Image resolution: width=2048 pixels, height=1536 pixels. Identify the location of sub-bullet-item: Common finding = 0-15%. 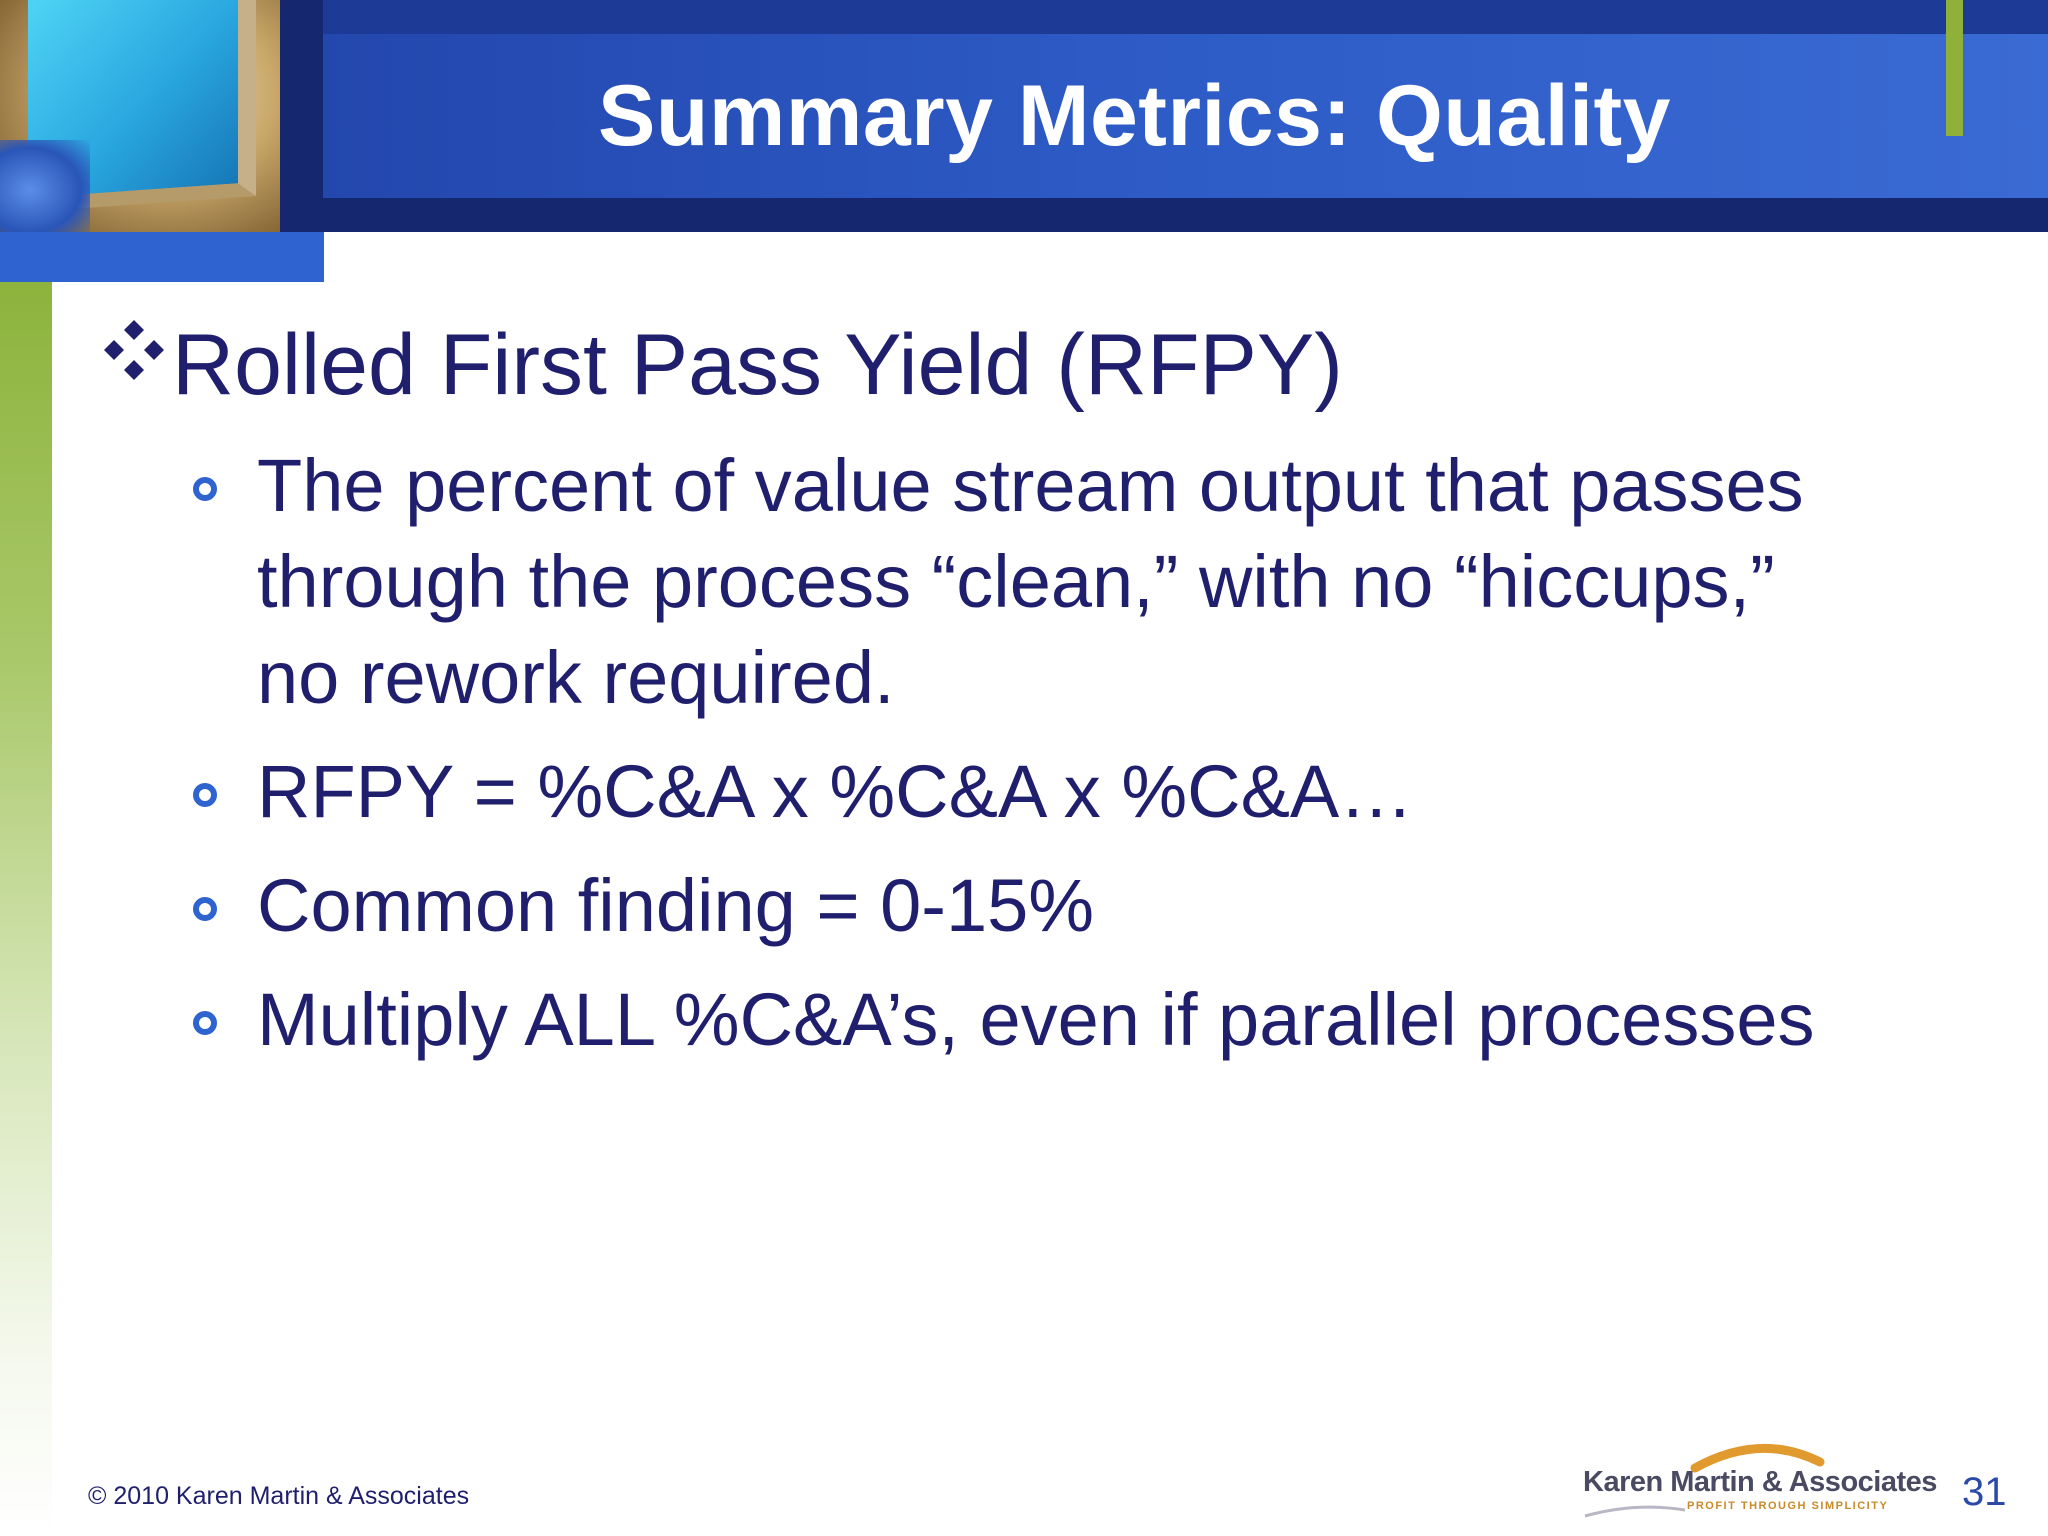
(1090, 906).